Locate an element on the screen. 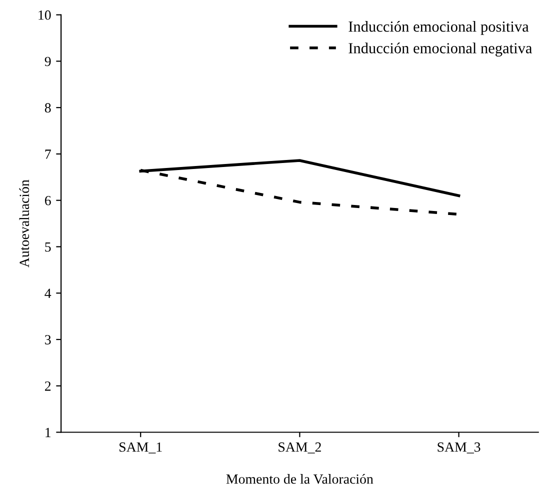  x-tick-label: SAM_1 is located at coordinates (141, 448).